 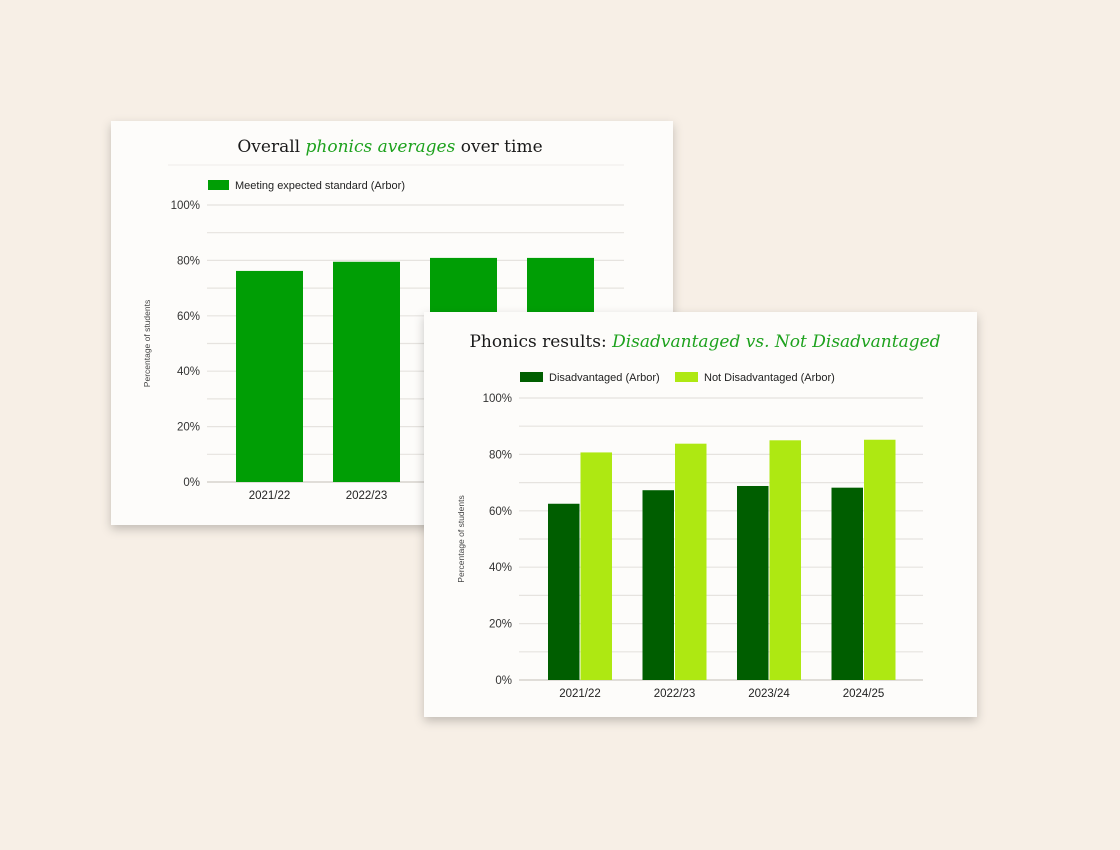 I want to click on x-tick-label: 2023/24, so click(x=769, y=694).